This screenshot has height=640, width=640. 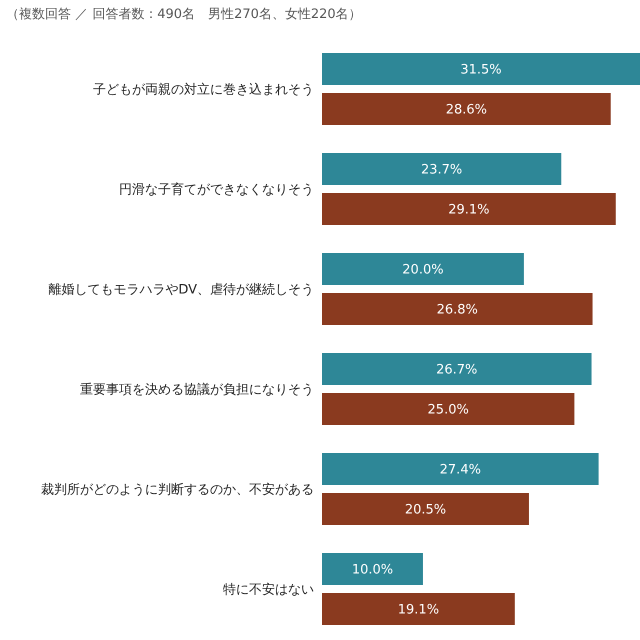 What do you see at coordinates (184, 14) in the screenshot?
I see `text: （複数回答 ／ 回答者数：490名 男性270名、女性220名）` at bounding box center [184, 14].